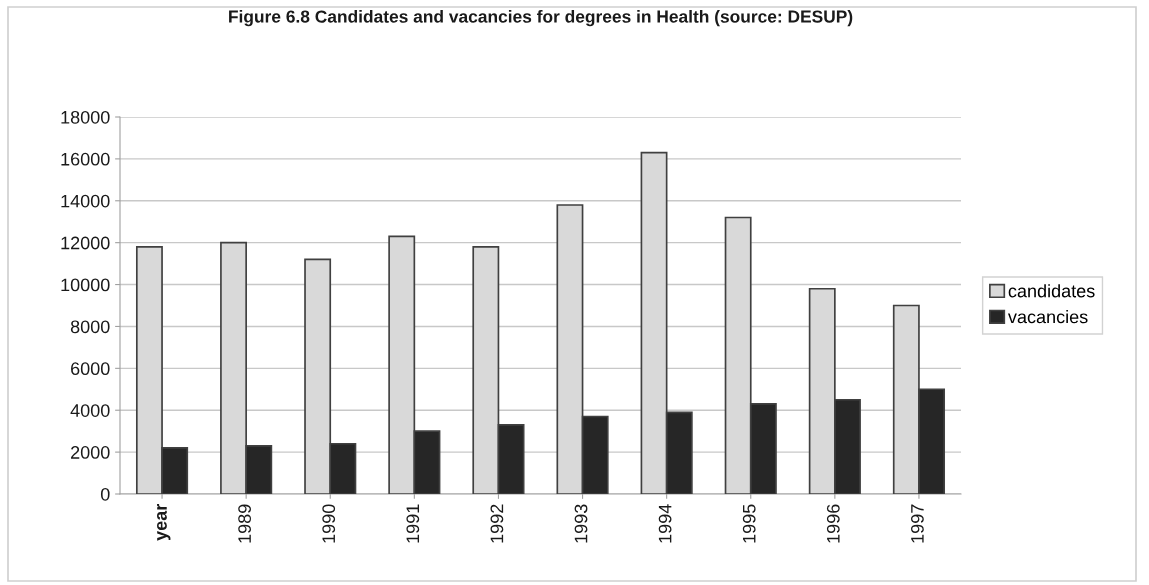 The width and height of the screenshot is (1149, 585). I want to click on y-tick-label: 14000, so click(85, 201).